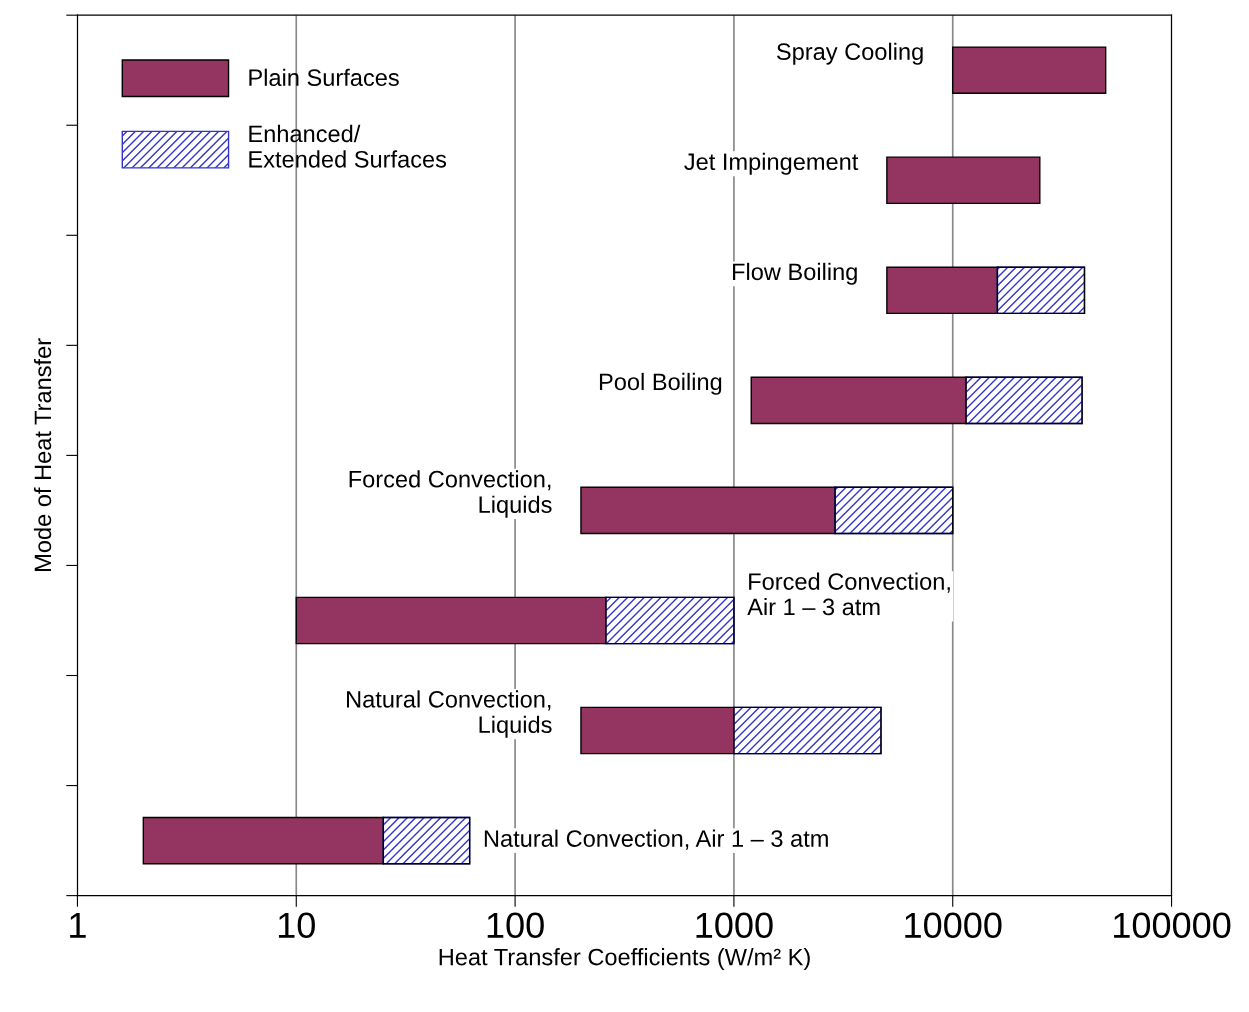 This screenshot has height=1012, width=1249. I want to click on y-tick-label: Pool Boiling, so click(660, 383).